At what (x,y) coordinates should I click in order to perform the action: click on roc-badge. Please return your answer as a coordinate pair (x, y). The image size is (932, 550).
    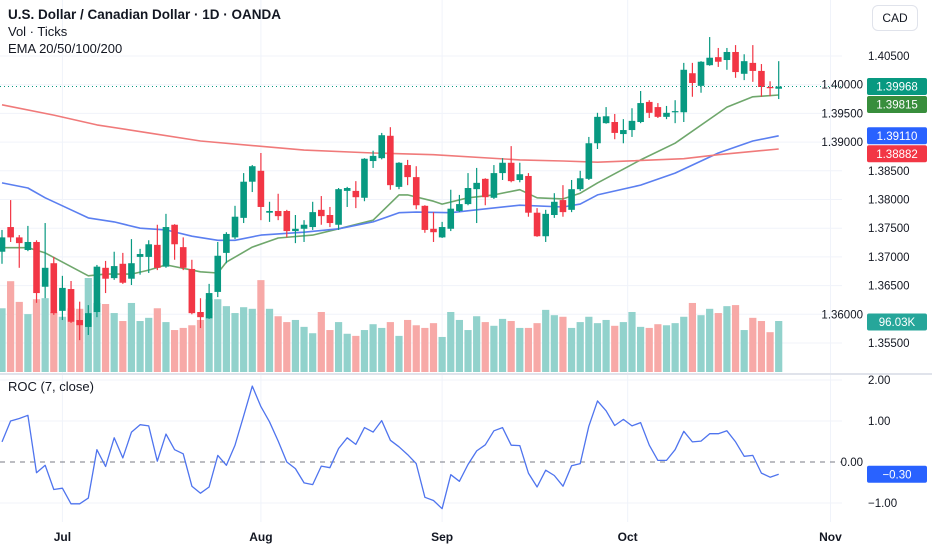
    Looking at the image, I should click on (897, 474).